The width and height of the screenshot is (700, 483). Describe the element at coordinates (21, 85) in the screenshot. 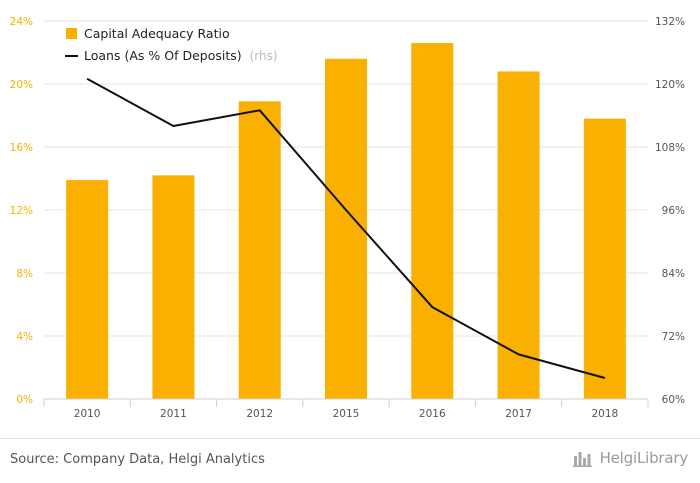

I see `y-left-tick-label: 20%` at that location.